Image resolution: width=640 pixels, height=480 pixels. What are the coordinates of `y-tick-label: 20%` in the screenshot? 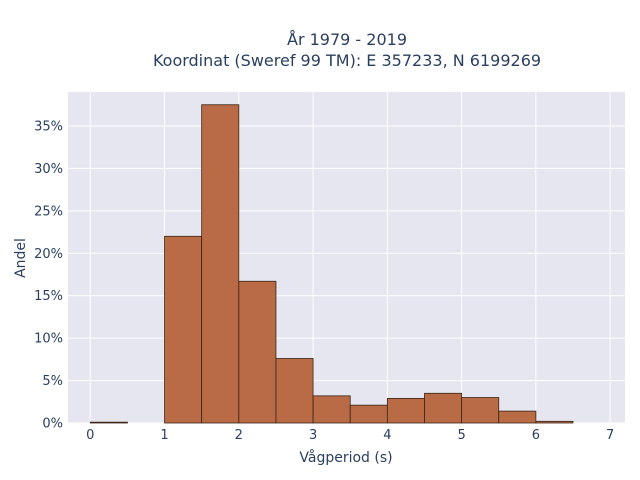 It's located at (48, 254).